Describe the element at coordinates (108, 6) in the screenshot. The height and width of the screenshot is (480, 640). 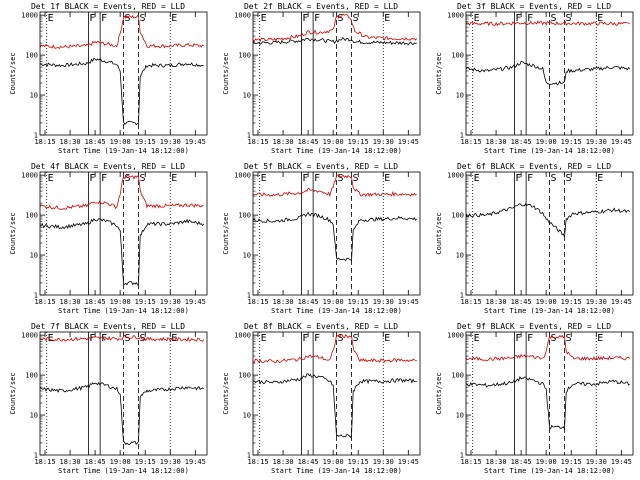
I see `panel-title: Det 1f BLACK = Events, RED = LLD` at that location.